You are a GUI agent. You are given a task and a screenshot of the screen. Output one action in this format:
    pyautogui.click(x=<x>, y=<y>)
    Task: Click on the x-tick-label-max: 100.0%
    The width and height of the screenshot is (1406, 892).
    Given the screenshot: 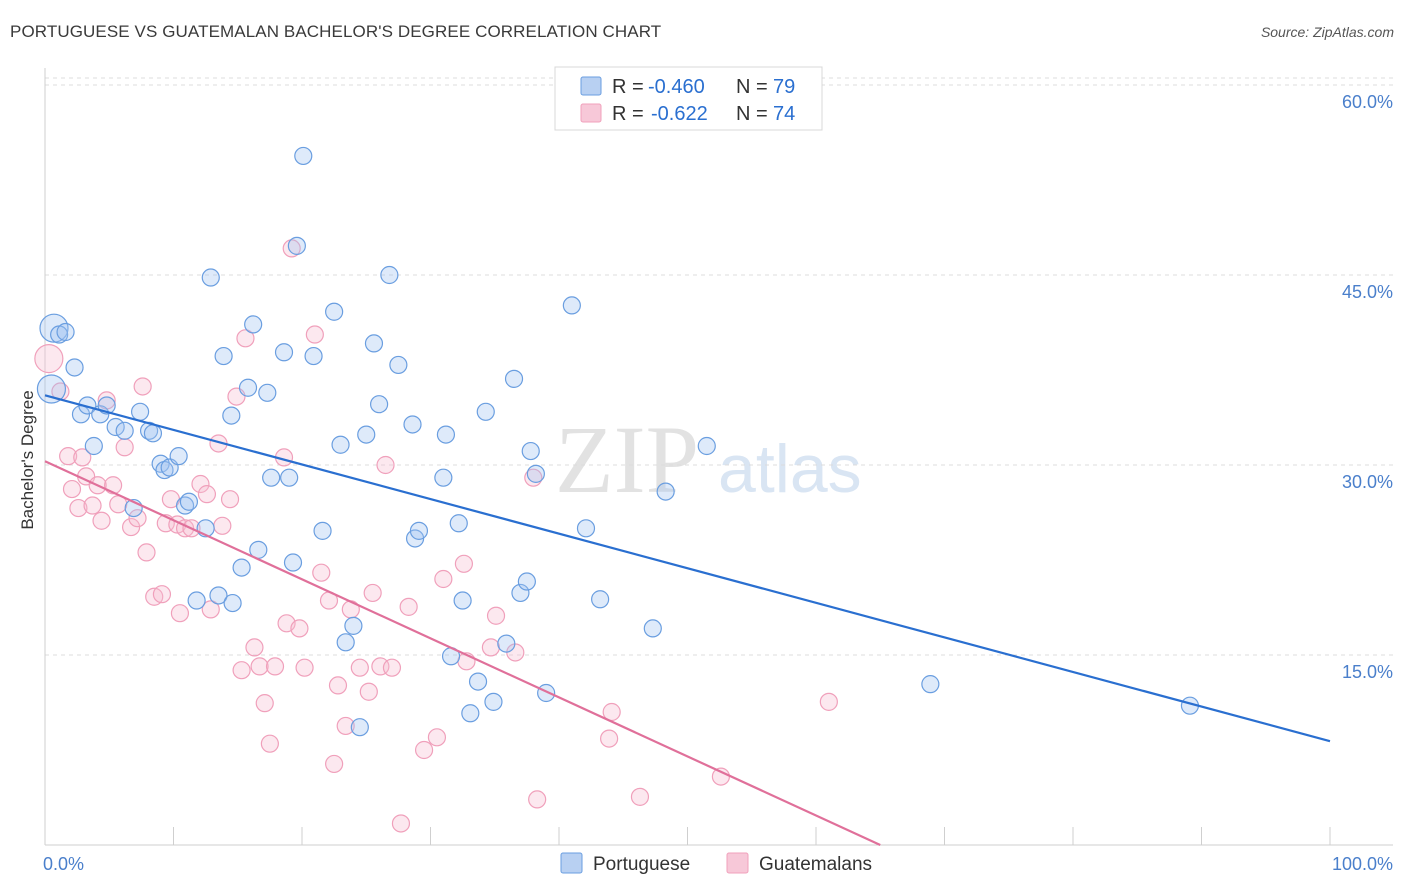 What is the action you would take?
    pyautogui.click(x=1362, y=864)
    